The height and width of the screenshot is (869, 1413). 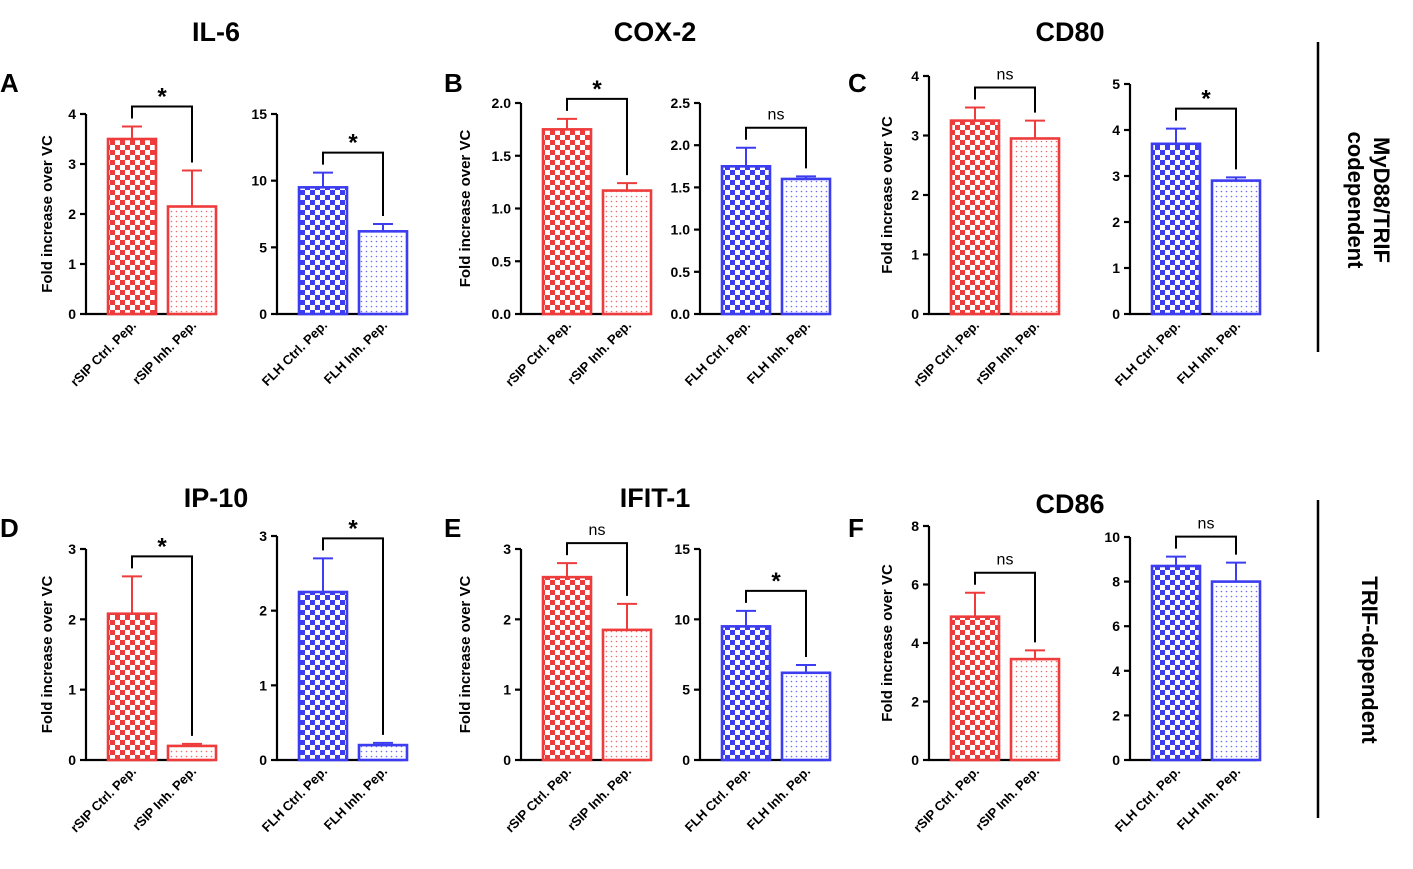 What do you see at coordinates (1005, 560) in the screenshot?
I see `significance-label-f-rsip: ns` at bounding box center [1005, 560].